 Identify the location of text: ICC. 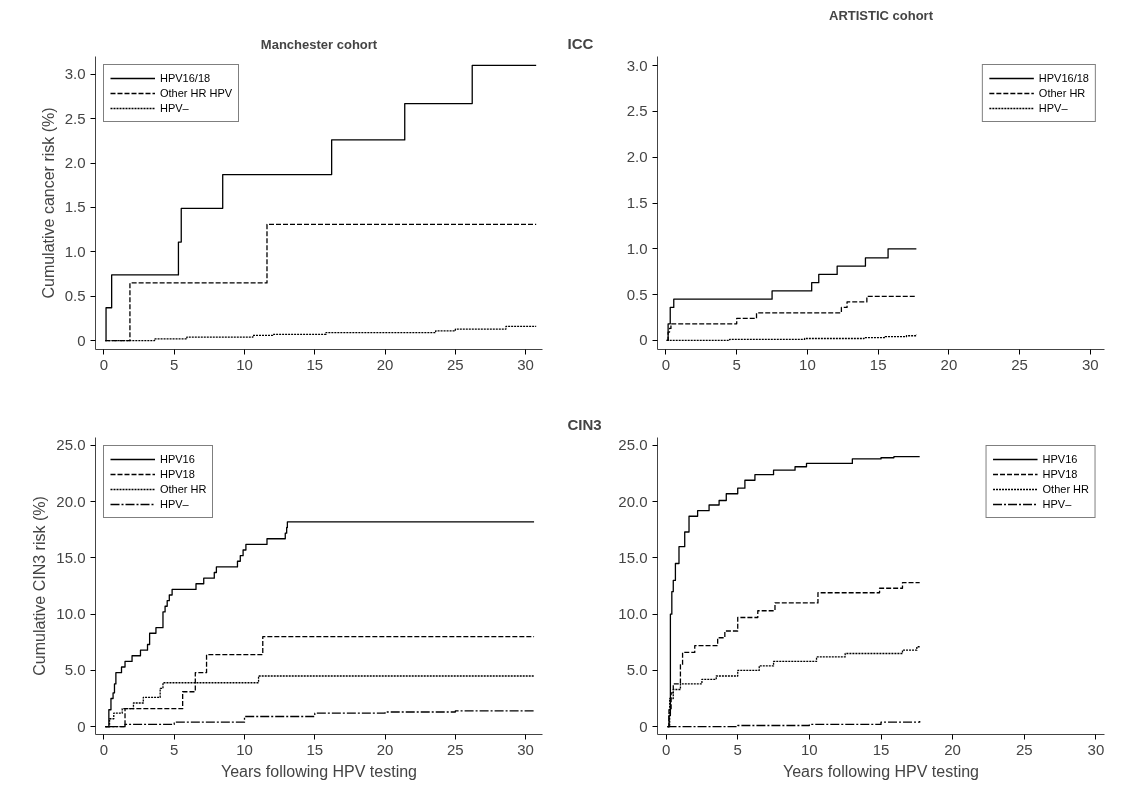
(580, 43).